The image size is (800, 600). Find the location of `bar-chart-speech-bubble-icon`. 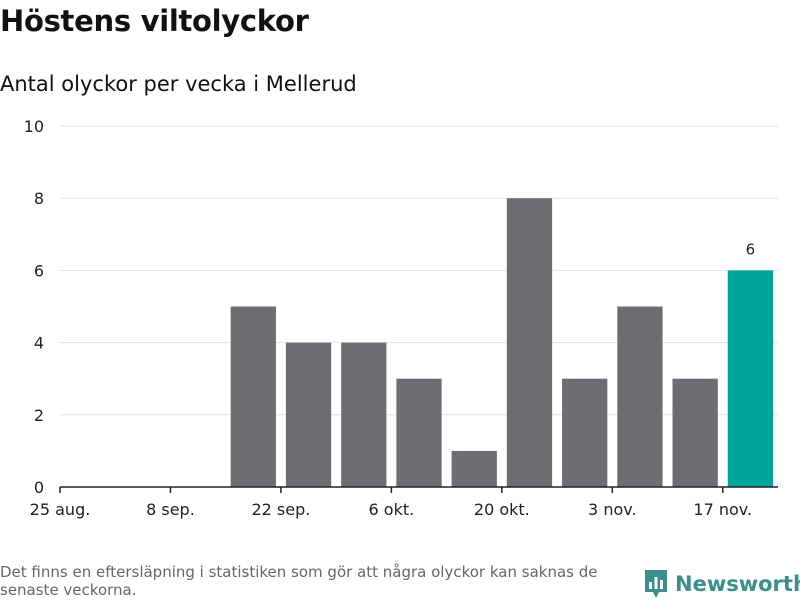

bar-chart-speech-bubble-icon is located at coordinates (656, 584).